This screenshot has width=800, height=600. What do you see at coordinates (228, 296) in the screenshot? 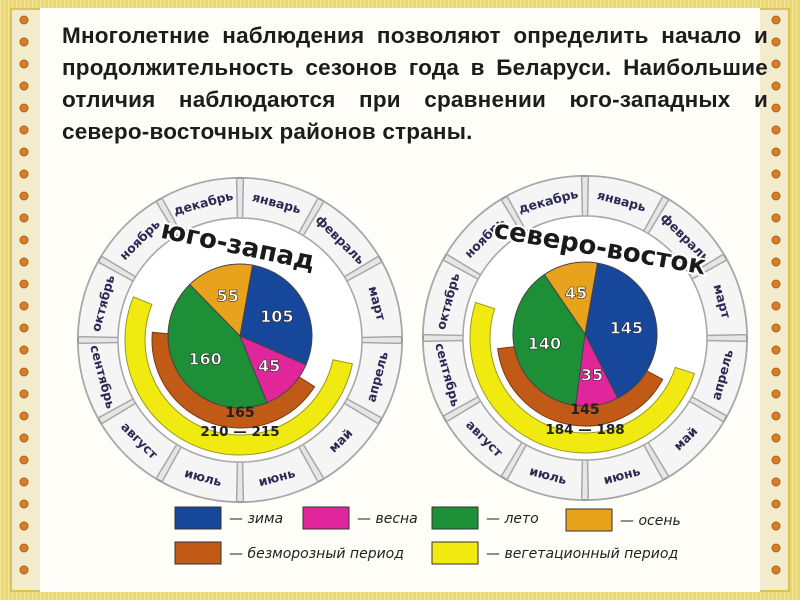
I see `pie-value-label: 55` at bounding box center [228, 296].